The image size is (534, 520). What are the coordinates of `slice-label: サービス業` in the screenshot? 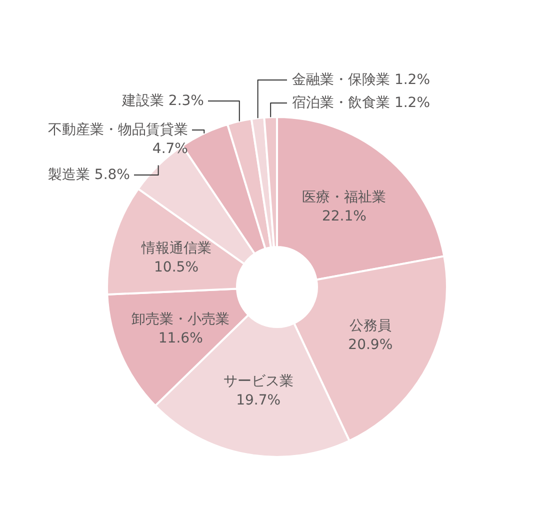 It's located at (258, 381).